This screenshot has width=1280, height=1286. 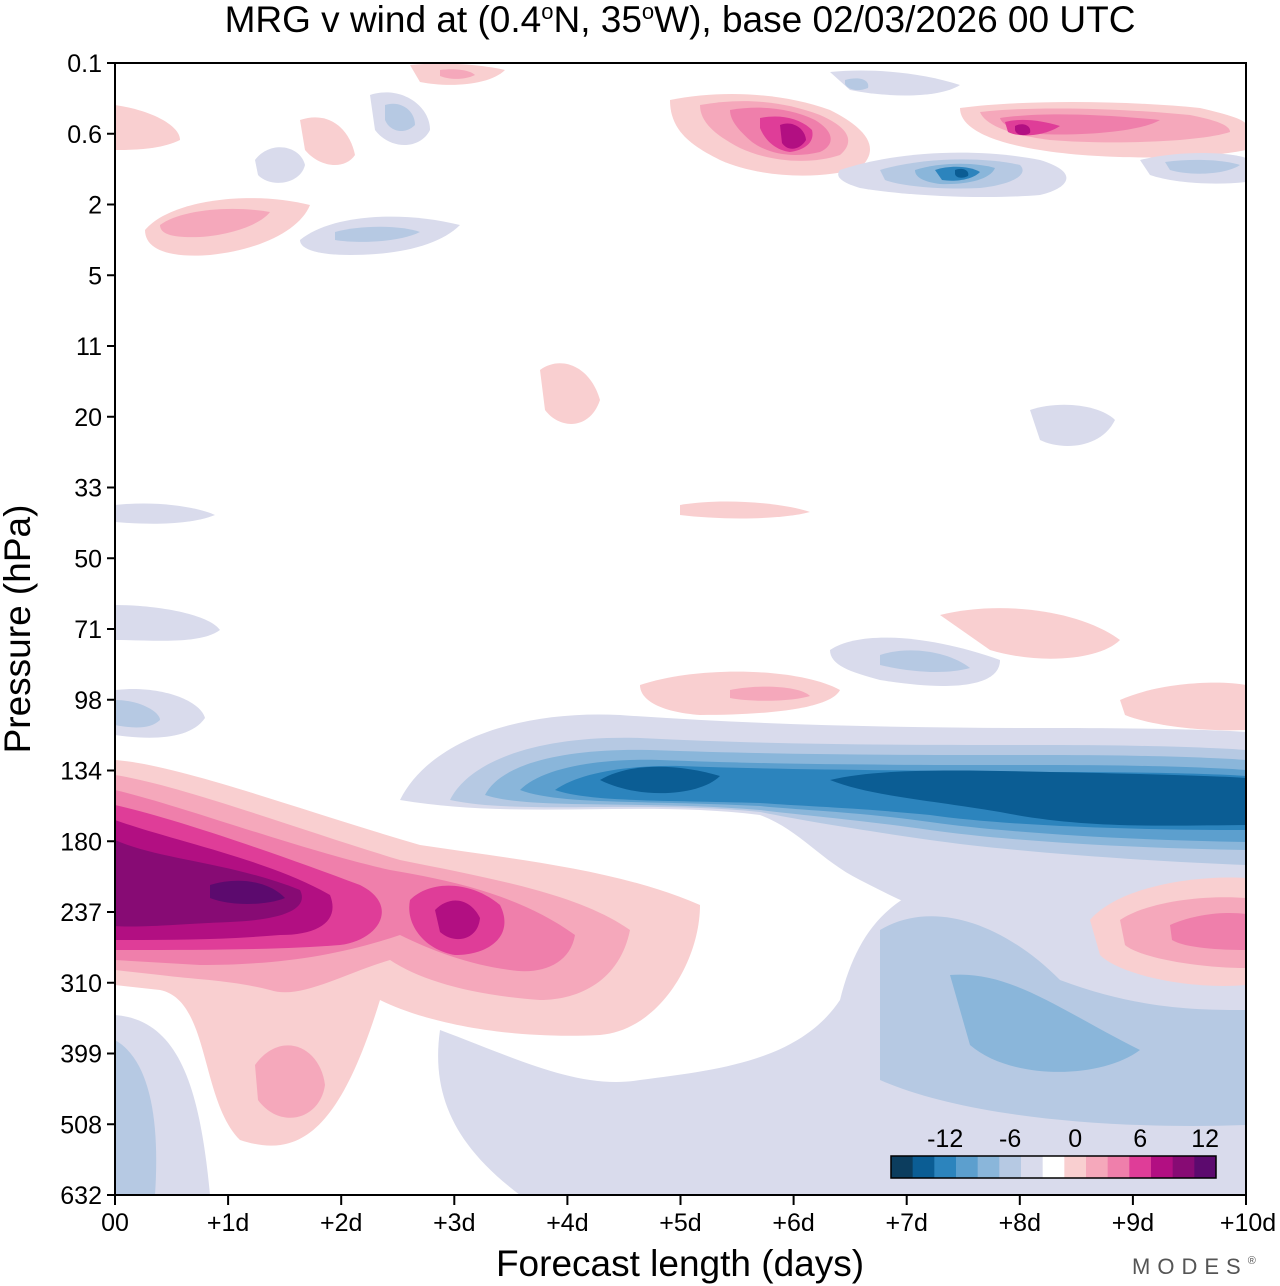 What do you see at coordinates (400, 117) in the screenshot?
I see `contour-neg-0p6-mid-b` at bounding box center [400, 117].